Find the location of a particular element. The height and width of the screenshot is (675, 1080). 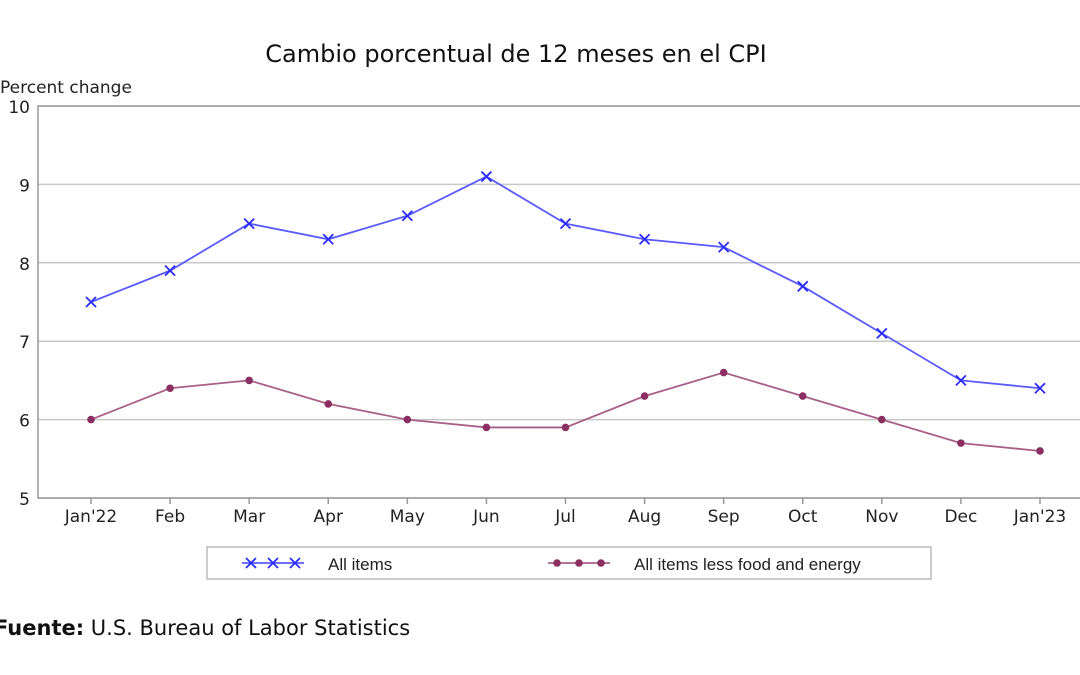

y-axis-label: Percent change is located at coordinates (66, 88).